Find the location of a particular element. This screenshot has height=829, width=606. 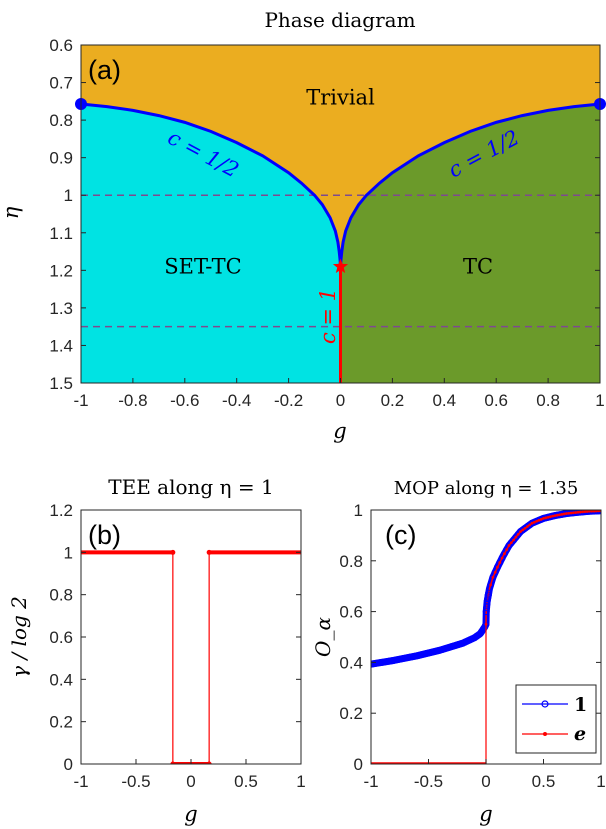

x-tick-label: -0.4 is located at coordinates (236, 400).